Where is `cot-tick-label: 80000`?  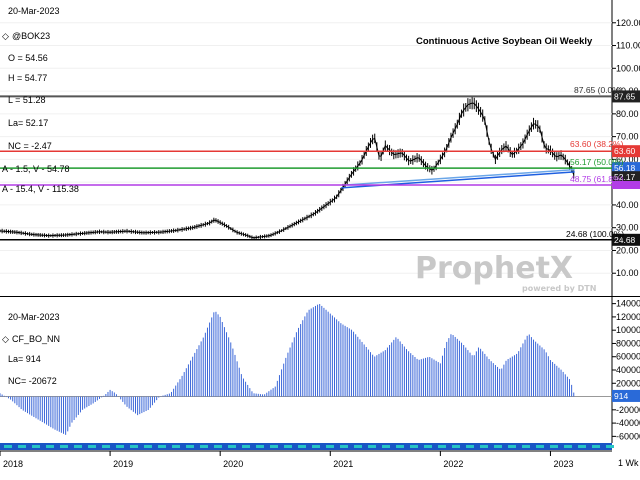 cot-tick-label: 80000 is located at coordinates (628, 343).